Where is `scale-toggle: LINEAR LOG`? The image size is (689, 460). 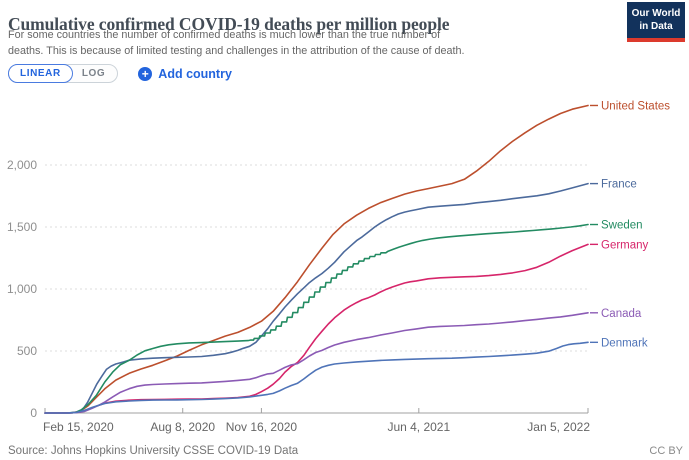
scale-toggle: LINEAR LOG is located at coordinates (63, 73).